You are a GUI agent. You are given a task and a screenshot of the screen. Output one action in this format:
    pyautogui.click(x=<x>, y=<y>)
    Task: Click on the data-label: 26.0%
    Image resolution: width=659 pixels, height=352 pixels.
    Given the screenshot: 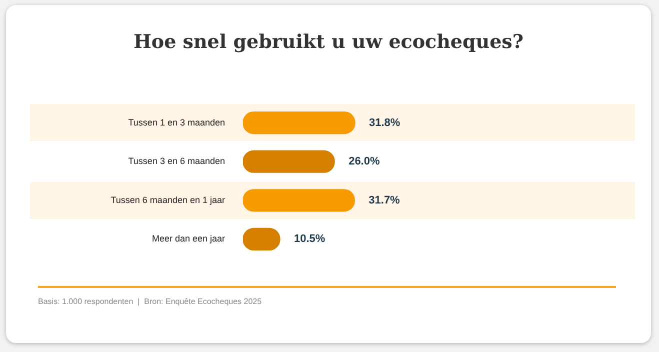 What is the action you would take?
    pyautogui.click(x=364, y=162)
    